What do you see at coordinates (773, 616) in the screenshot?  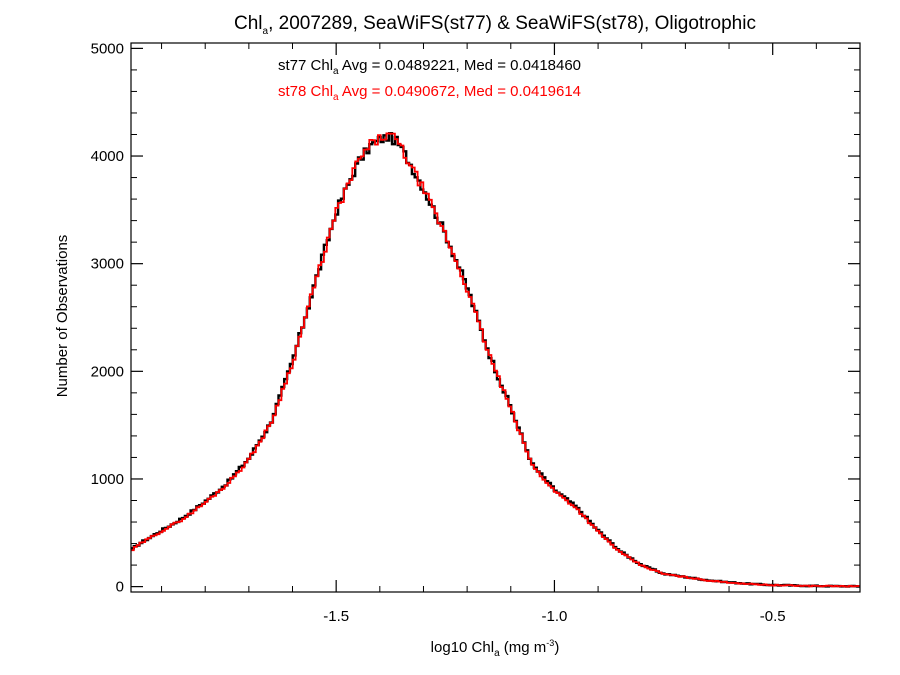 I see `x-tick-label: -0.5` at bounding box center [773, 616].